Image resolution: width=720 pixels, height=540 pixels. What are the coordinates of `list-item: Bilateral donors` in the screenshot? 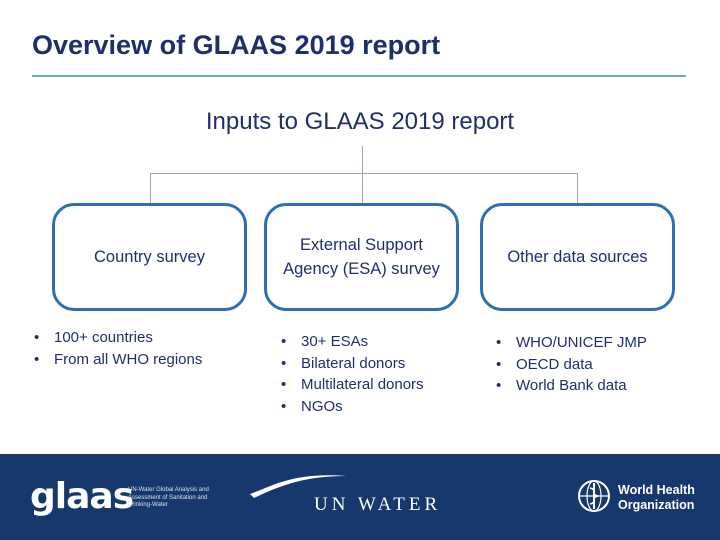 It's located at (352, 364).